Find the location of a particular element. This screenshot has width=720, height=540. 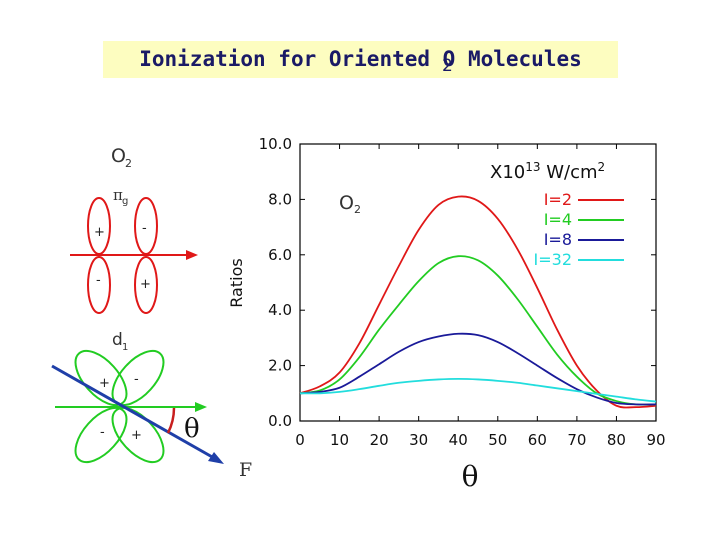

legend-label: I=2 is located at coordinates (558, 199).